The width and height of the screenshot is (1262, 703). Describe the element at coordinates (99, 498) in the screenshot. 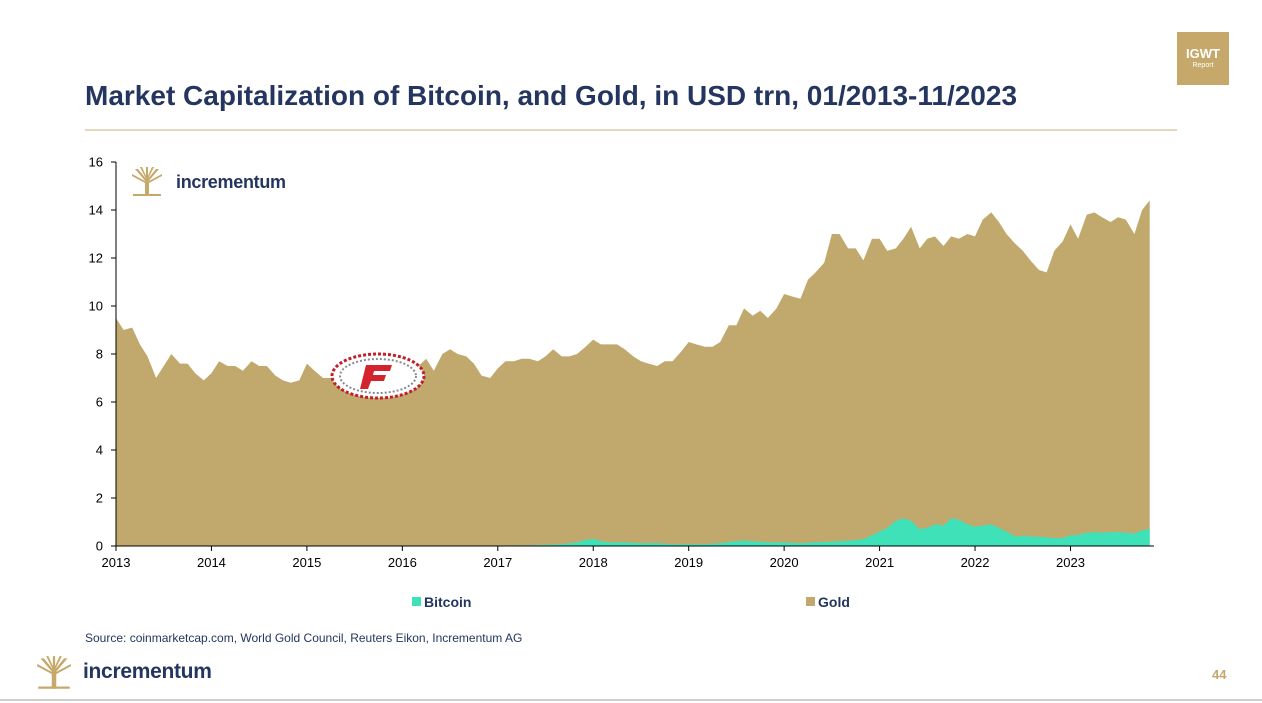

I see `y-tick-label: 2` at that location.